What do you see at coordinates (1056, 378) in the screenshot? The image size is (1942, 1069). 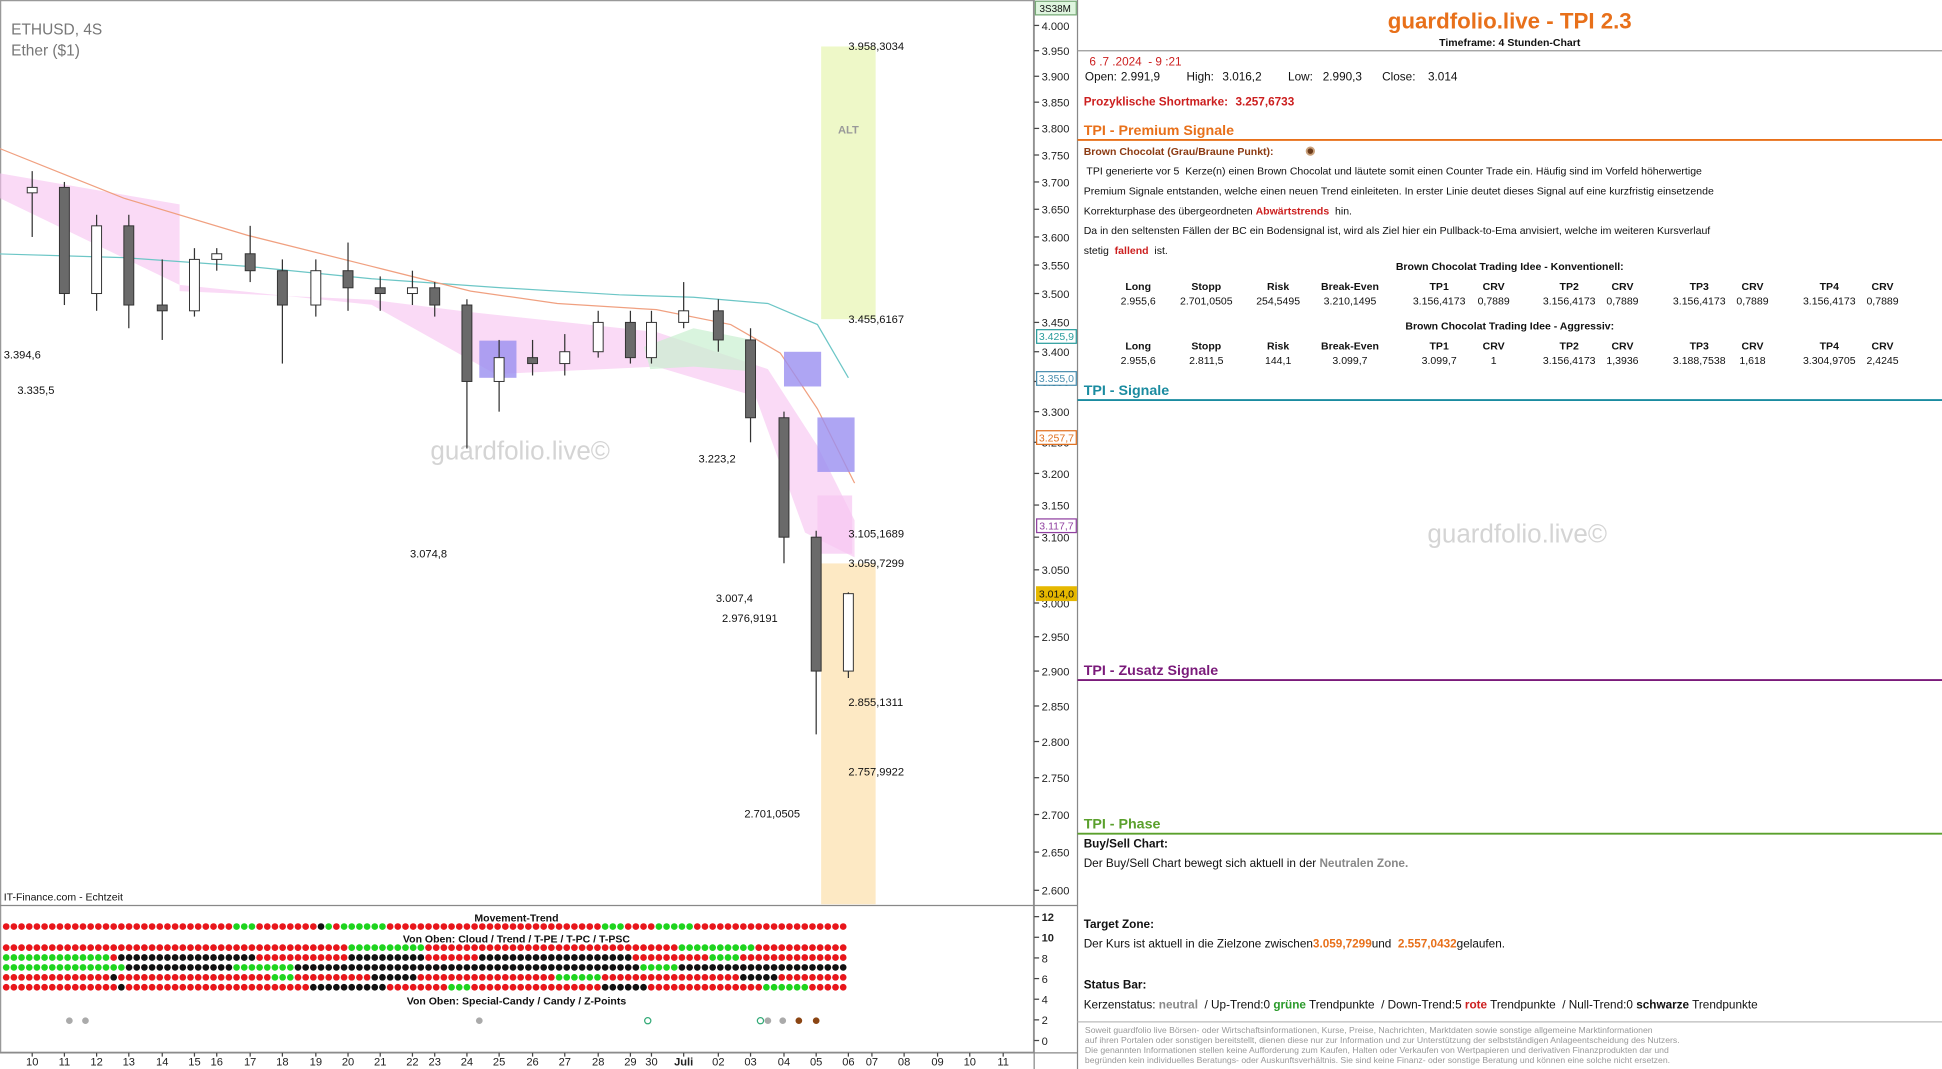 I see `price-tag` at bounding box center [1056, 378].